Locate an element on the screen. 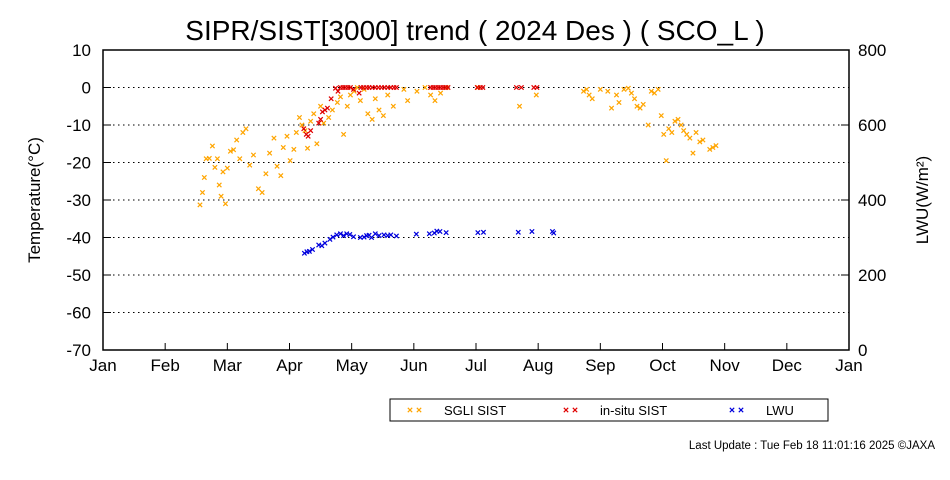 The width and height of the screenshot is (950, 480). x-tick-label: Jul is located at coordinates (476, 365).